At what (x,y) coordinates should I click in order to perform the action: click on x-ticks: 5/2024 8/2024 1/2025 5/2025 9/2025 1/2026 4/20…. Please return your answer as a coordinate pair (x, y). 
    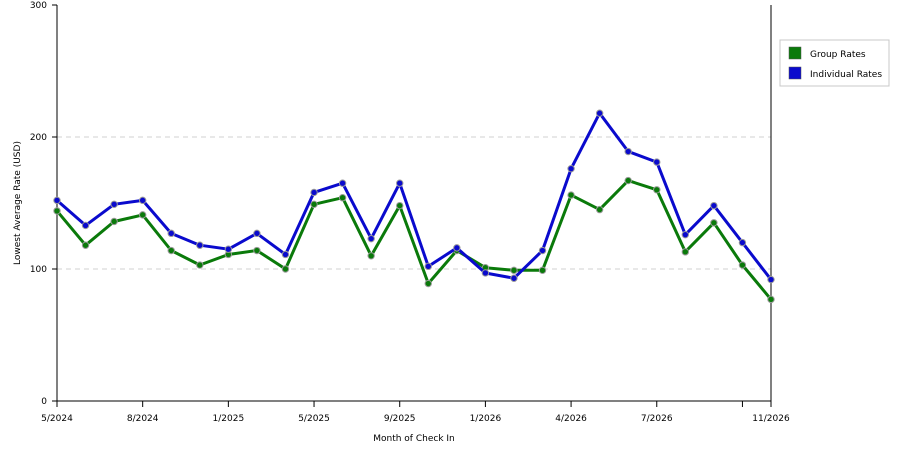
    Looking at the image, I should click on (415, 412).